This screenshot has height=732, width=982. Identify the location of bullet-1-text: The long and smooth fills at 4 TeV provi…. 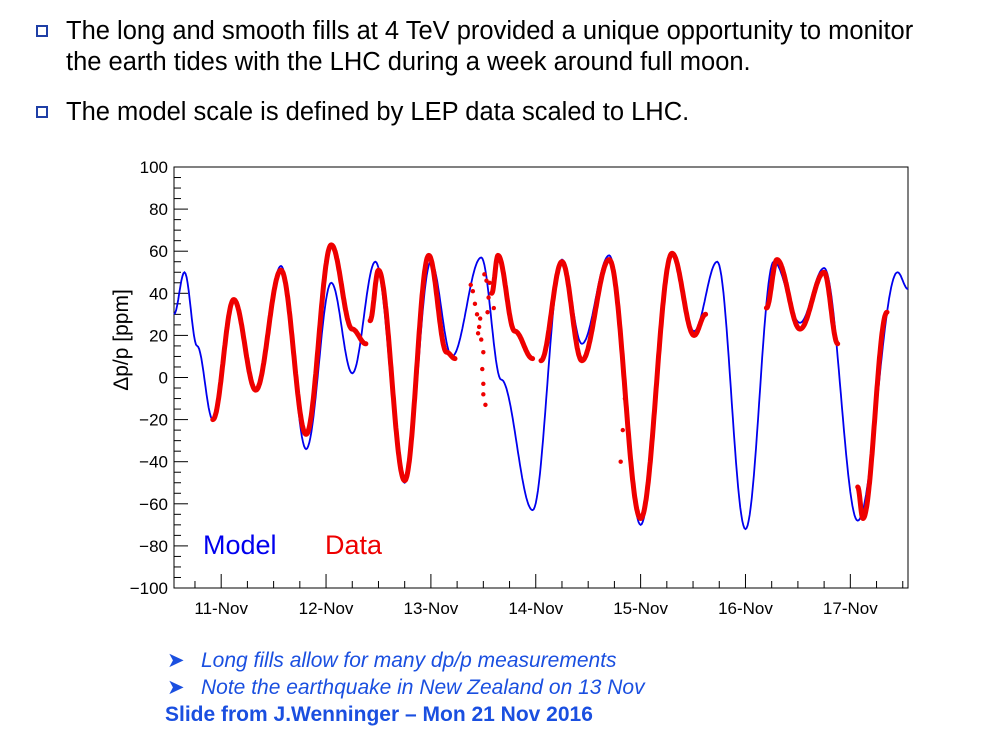
(490, 46).